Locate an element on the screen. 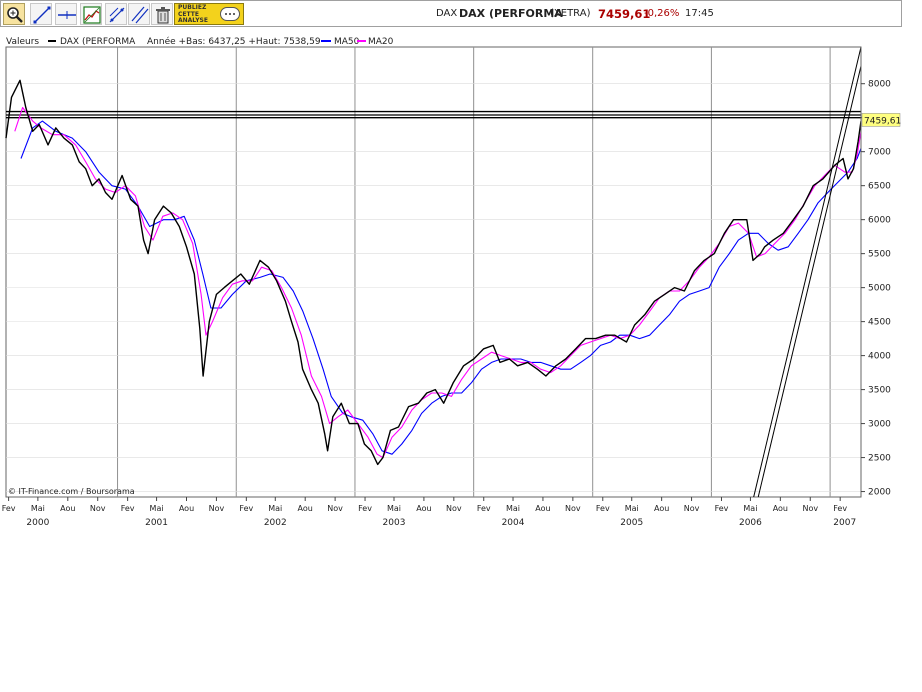 This screenshot has height=692, width=922. horizontal-level-lines is located at coordinates (433, 114).